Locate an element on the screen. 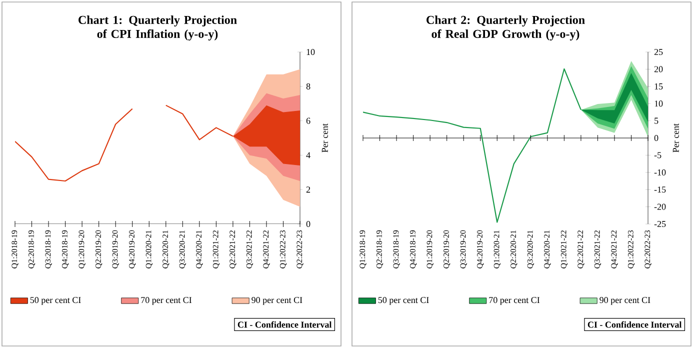 The width and height of the screenshot is (695, 348). line-series is located at coordinates (472, 145).